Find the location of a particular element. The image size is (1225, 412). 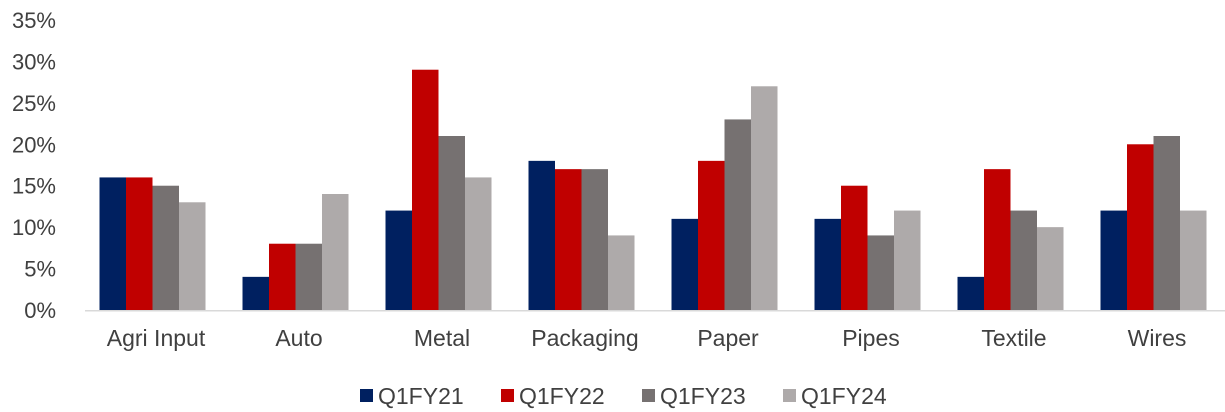

y-tick-label: 0% is located at coordinates (40, 310).